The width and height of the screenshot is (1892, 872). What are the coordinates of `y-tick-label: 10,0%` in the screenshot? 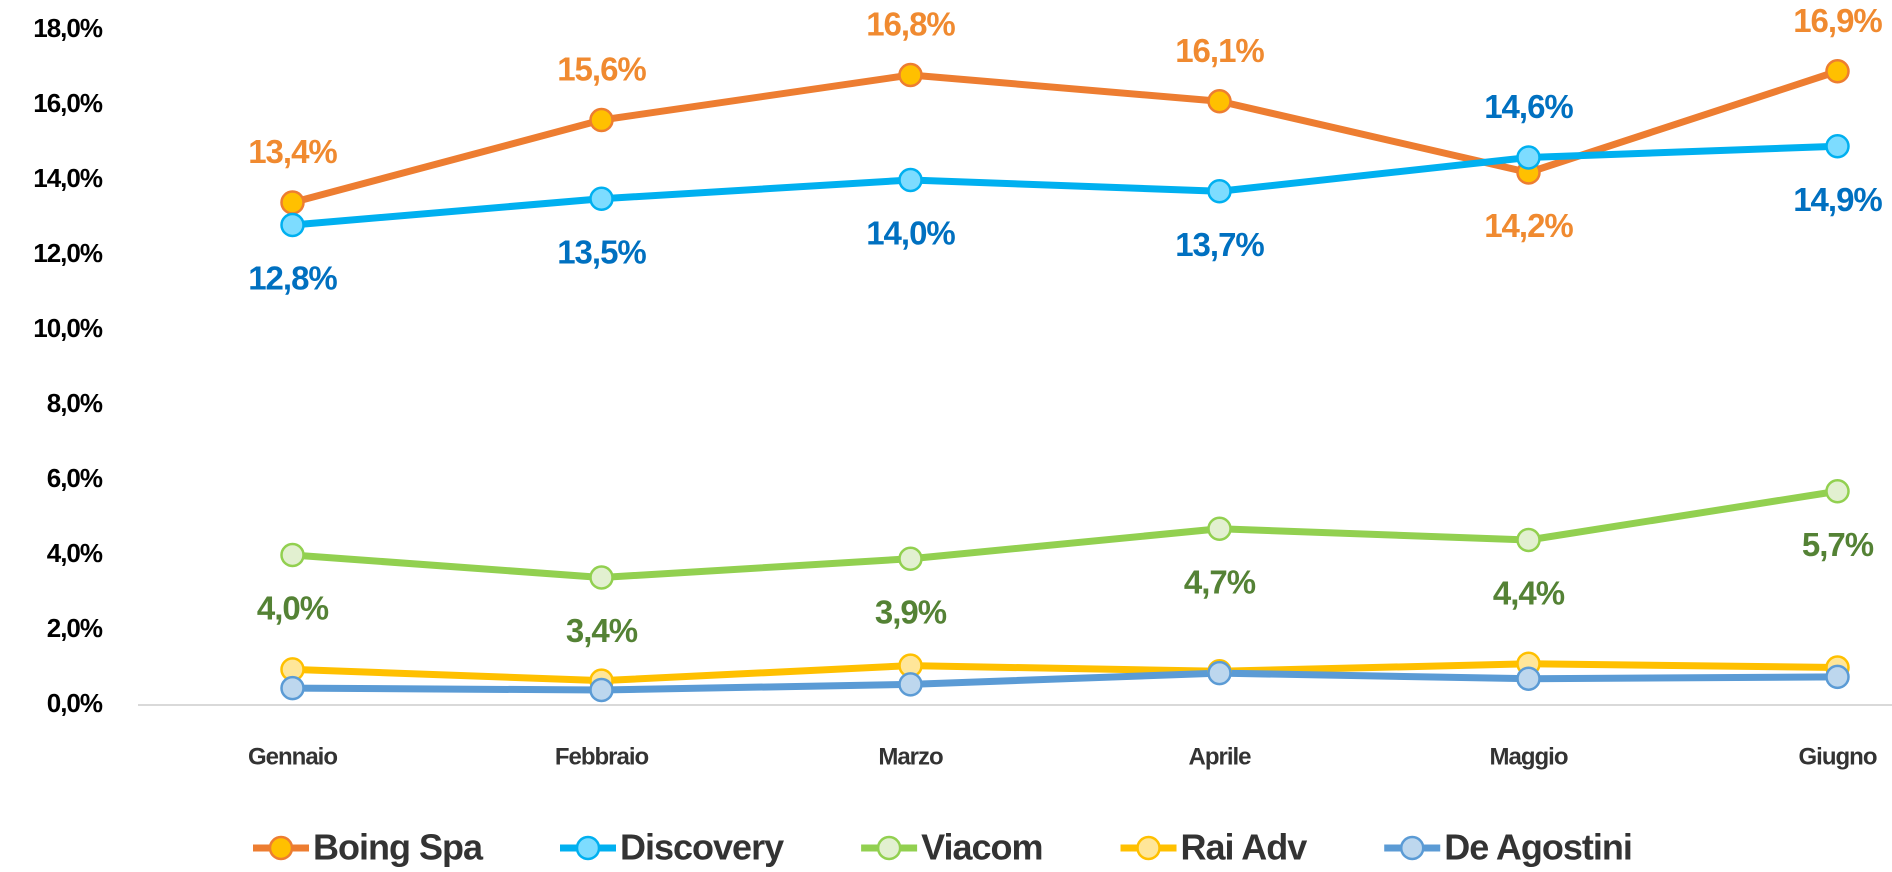 It's located at (68, 328).